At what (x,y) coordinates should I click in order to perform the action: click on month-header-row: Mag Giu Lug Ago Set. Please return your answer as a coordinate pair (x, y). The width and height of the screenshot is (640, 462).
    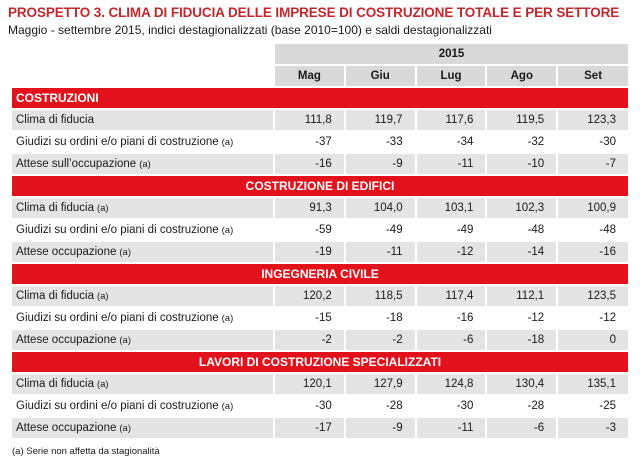
    Looking at the image, I should click on (320, 75).